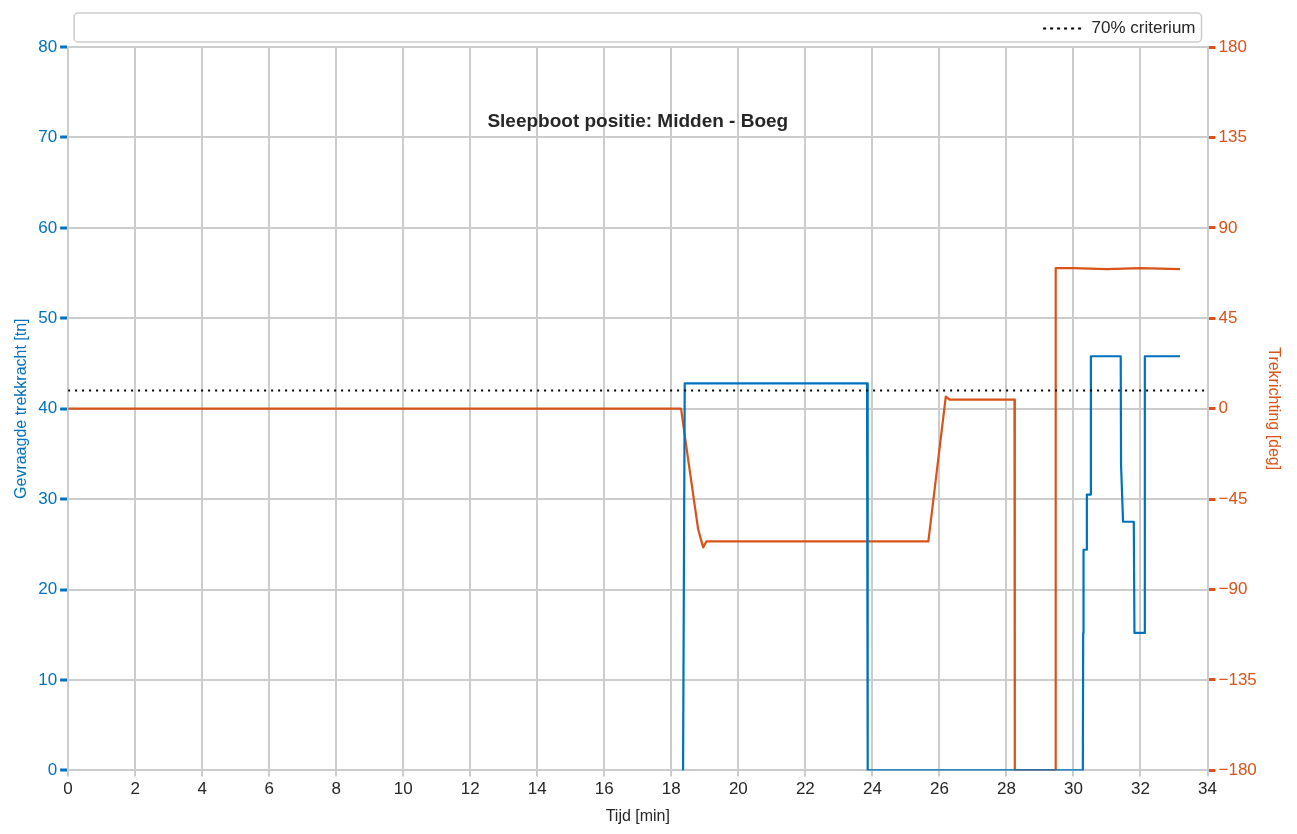 This screenshot has width=1297, height=834. What do you see at coordinates (52, 770) in the screenshot?
I see `y-tick-label: 0` at bounding box center [52, 770].